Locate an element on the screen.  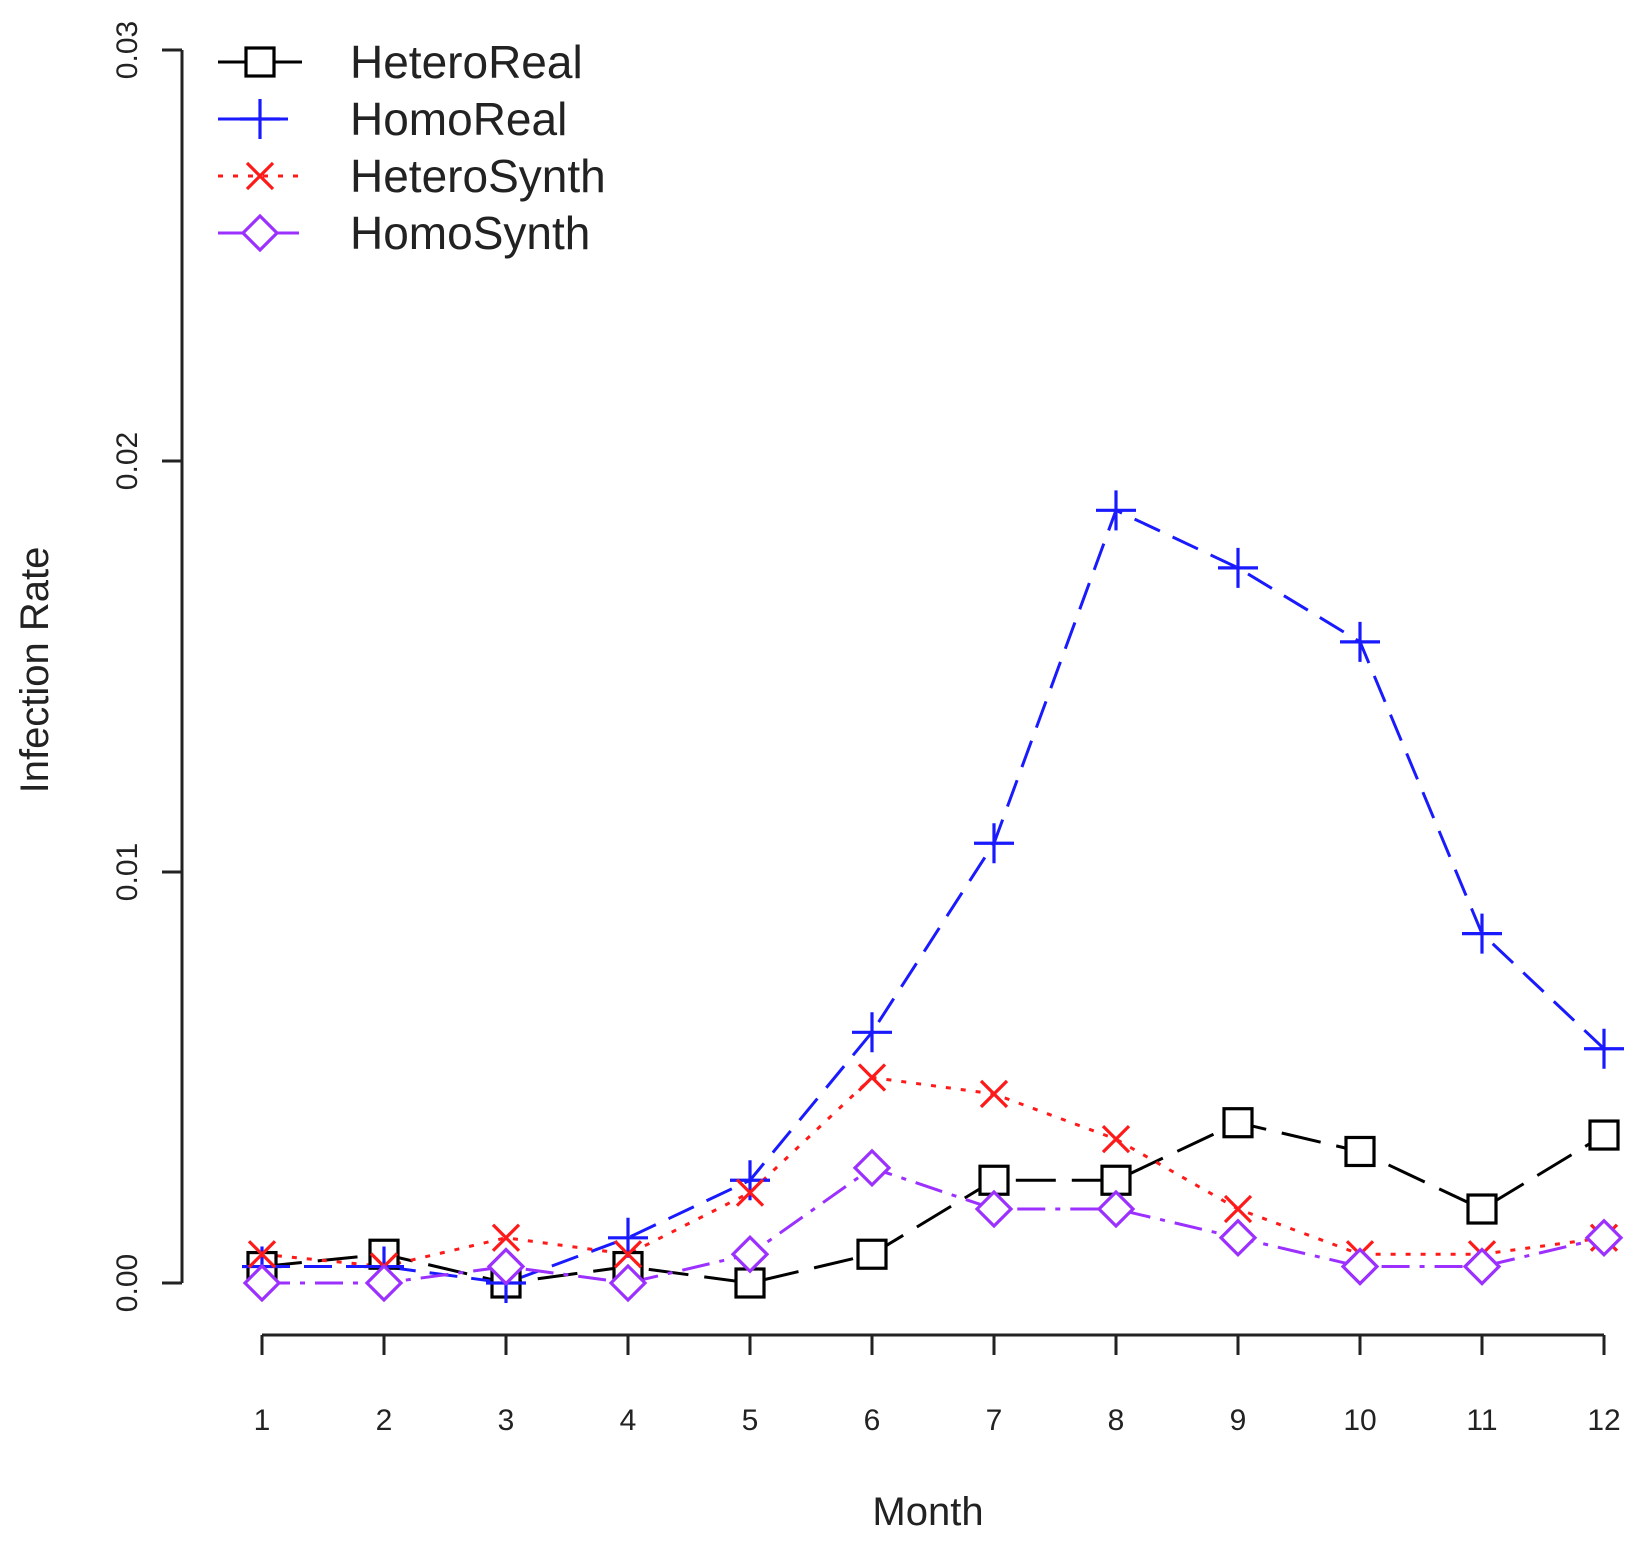
y-tick-label: 0.02 is located at coordinates (127, 461).